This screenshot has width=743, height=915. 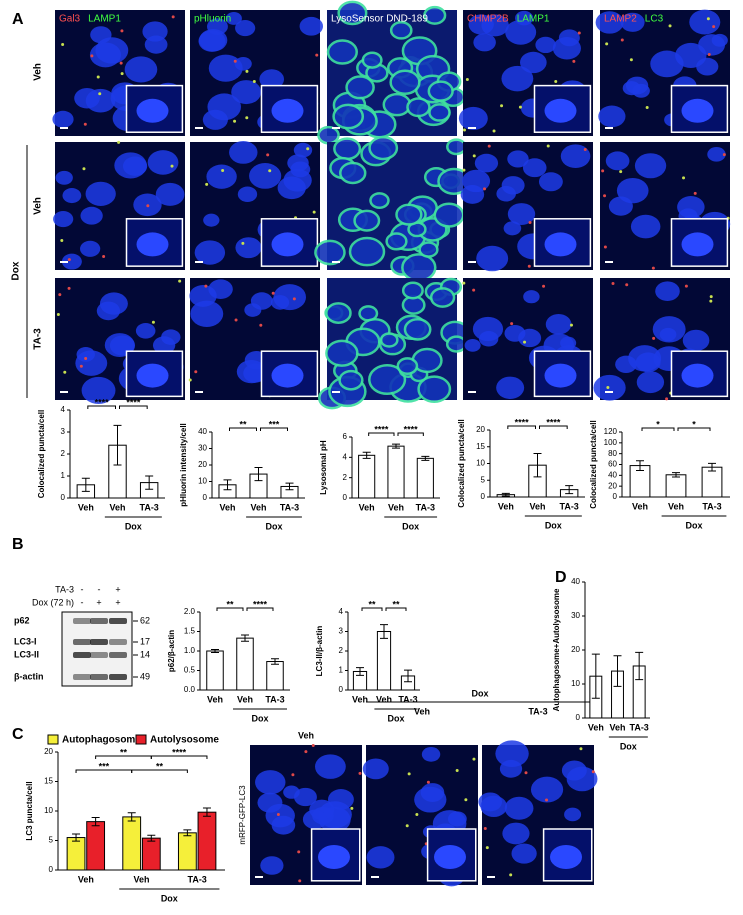 I want to click on y-tick-label: 6, so click(x=345, y=436).